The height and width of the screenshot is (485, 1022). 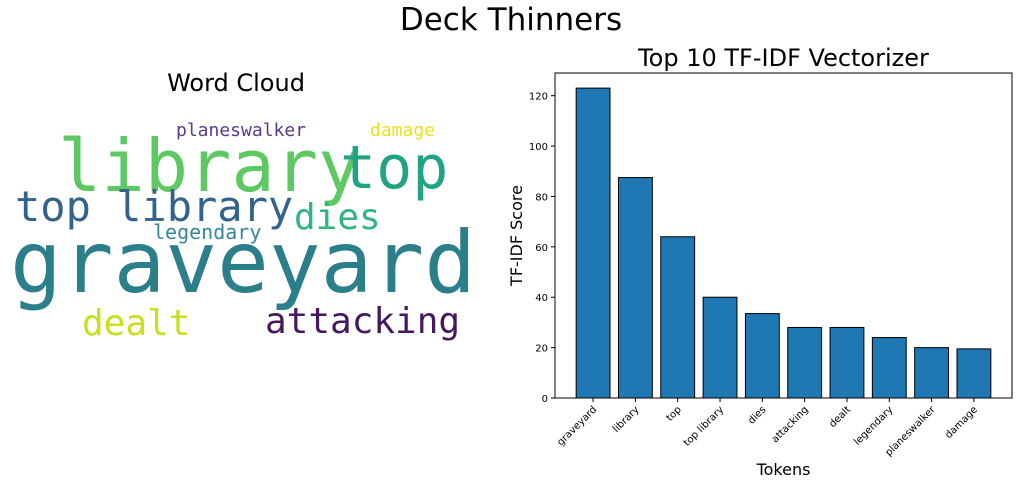 What do you see at coordinates (210, 166) in the screenshot?
I see `word-library: library` at bounding box center [210, 166].